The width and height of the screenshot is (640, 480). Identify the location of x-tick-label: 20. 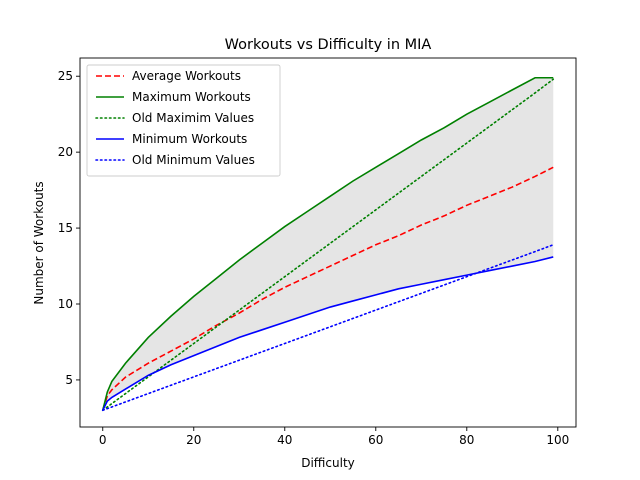
(193, 440).